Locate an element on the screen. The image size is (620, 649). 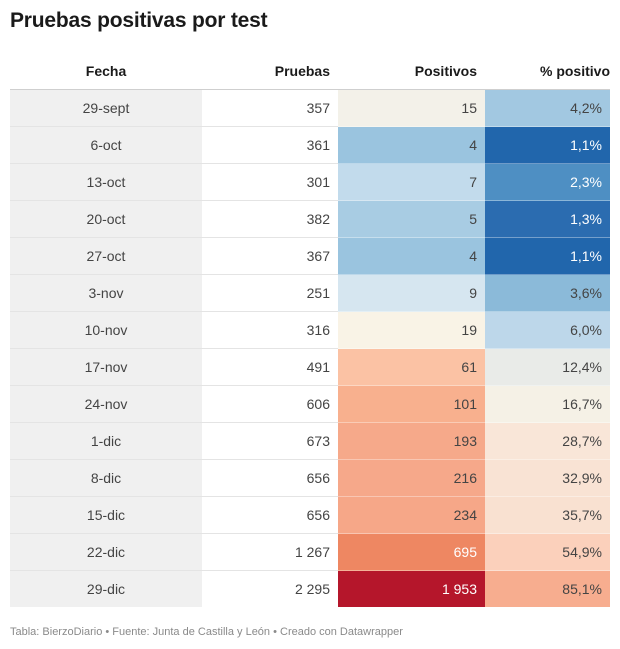
cell-positivos: 9 is located at coordinates (411, 293).